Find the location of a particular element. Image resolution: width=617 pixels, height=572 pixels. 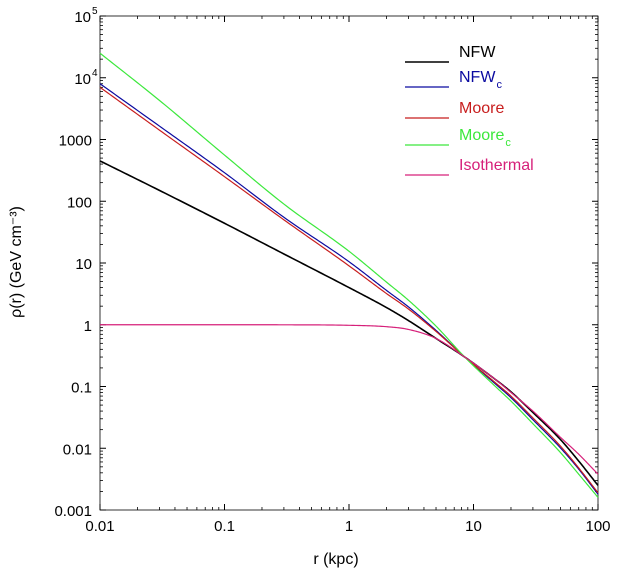

y-tick-label: 100 is located at coordinates (79, 202).